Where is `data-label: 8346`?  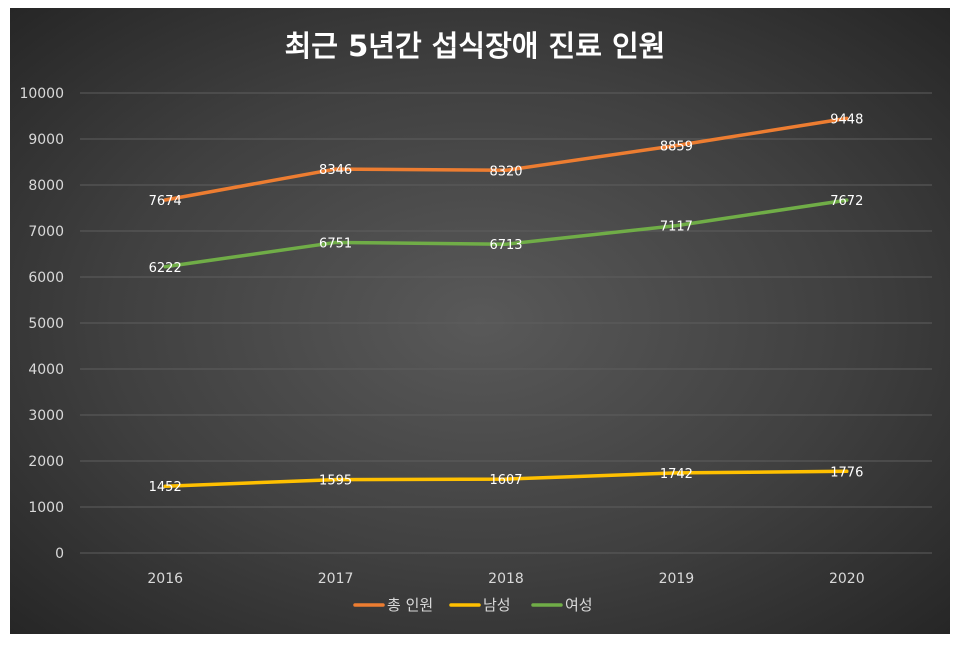
data-label: 8346 is located at coordinates (335, 170).